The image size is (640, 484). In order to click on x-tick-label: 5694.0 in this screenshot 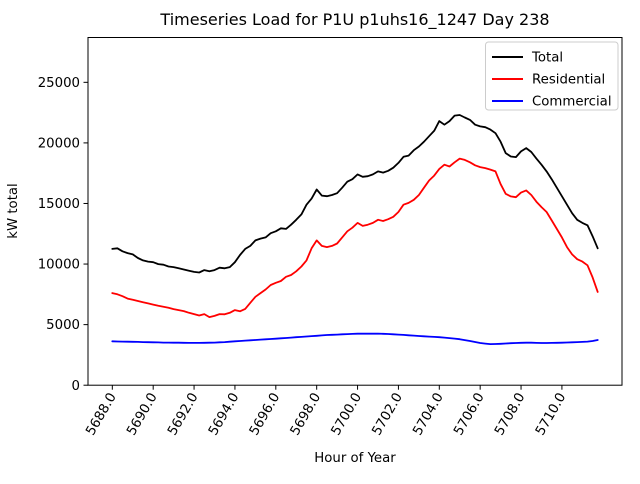, I will do `click(224, 415)`.